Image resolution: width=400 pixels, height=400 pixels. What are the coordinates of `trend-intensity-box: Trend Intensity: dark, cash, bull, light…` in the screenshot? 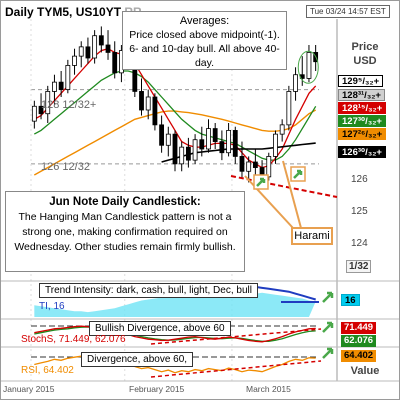 It's located at (148, 290).